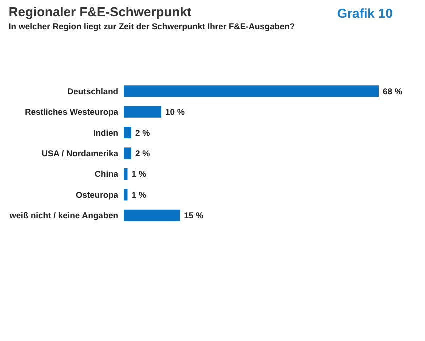 This screenshot has width=425, height=341. I want to click on chart-subtitle: In welcher Region liegt zur Zeit der Schwerpunkt Ihrer F&E-Ausgaben?, so click(152, 27).